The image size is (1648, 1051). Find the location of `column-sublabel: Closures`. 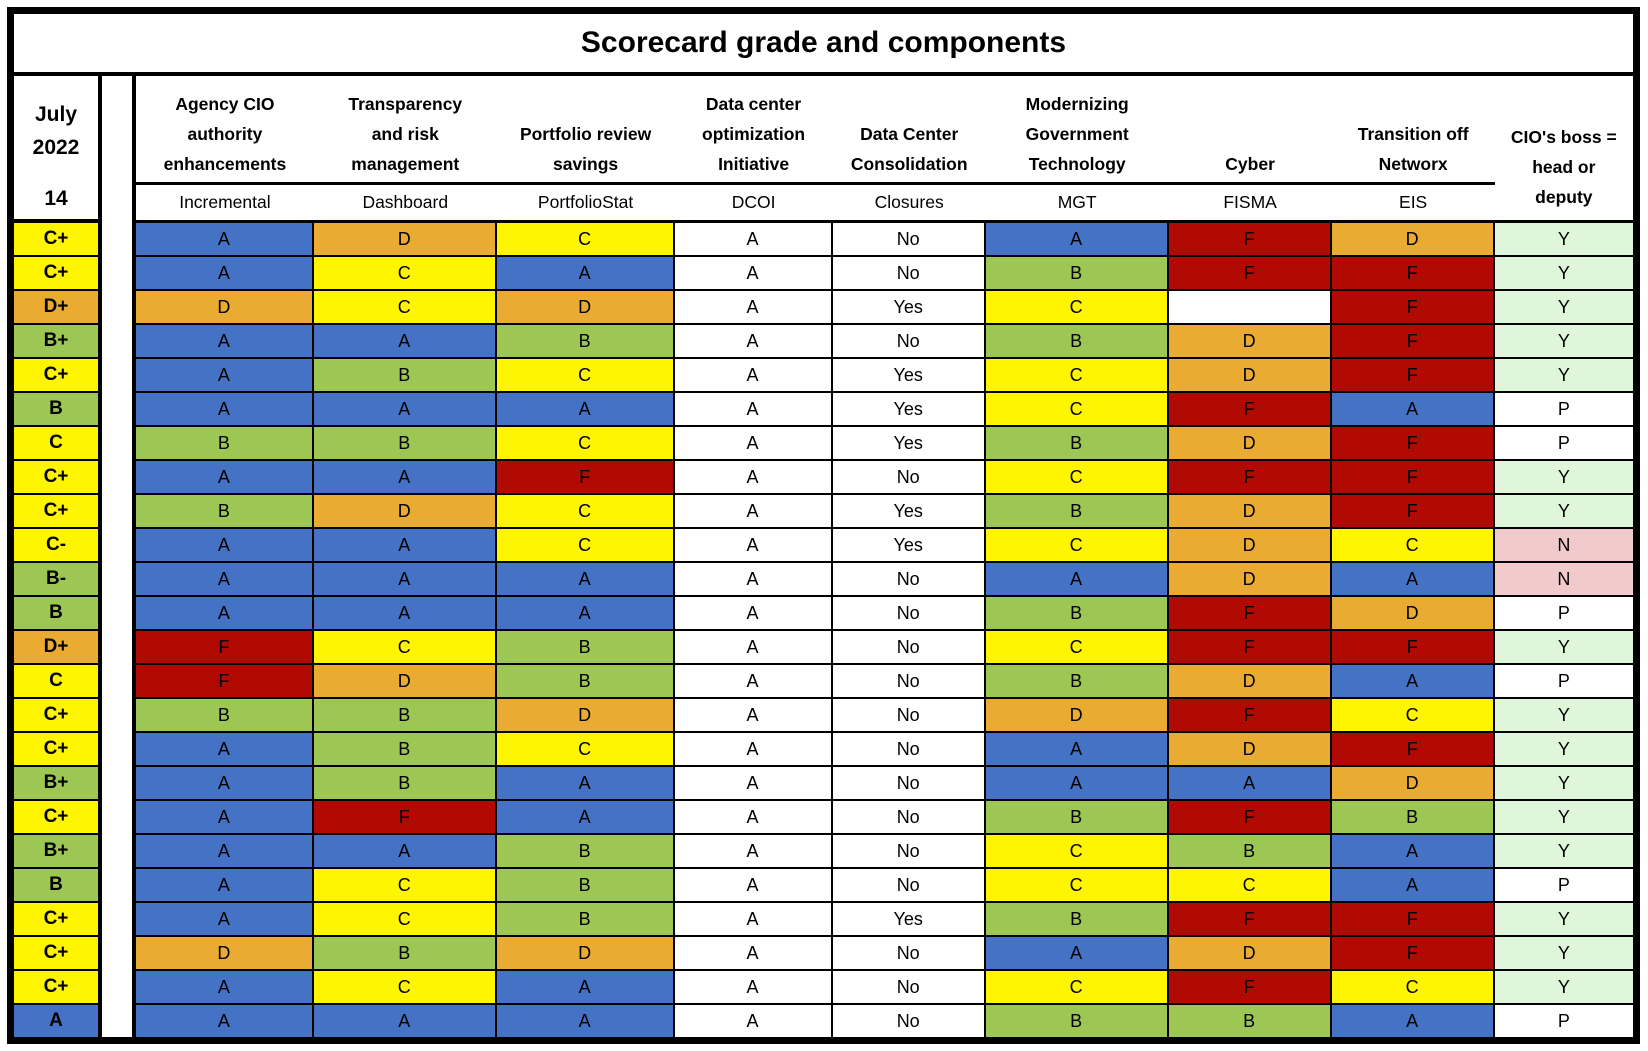

column-sublabel: Closures is located at coordinates (909, 201).